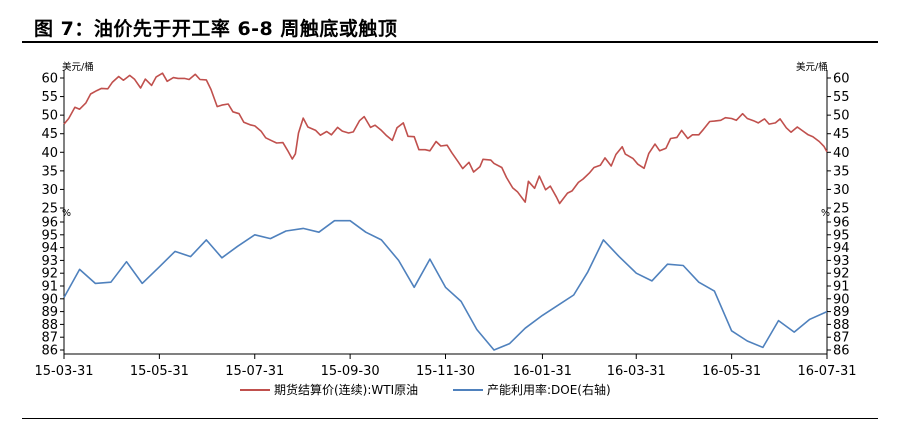 Image resolution: width=901 pixels, height=441 pixels. Describe the element at coordinates (841, 153) in the screenshot. I see `top-y-label-right-40: 40` at that location.